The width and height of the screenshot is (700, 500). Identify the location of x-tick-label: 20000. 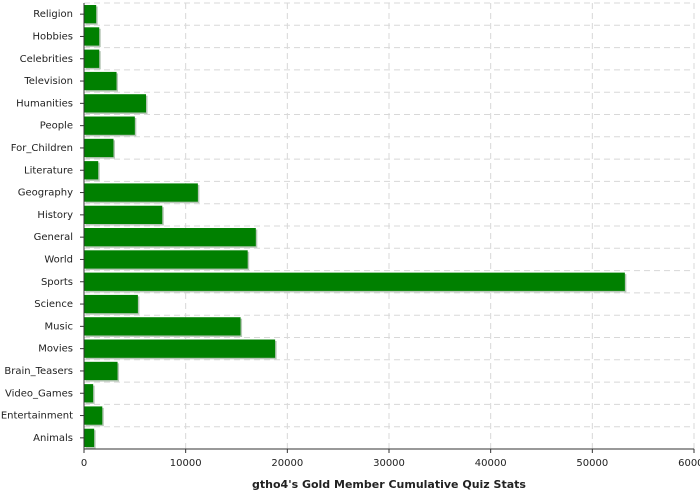
(287, 463).